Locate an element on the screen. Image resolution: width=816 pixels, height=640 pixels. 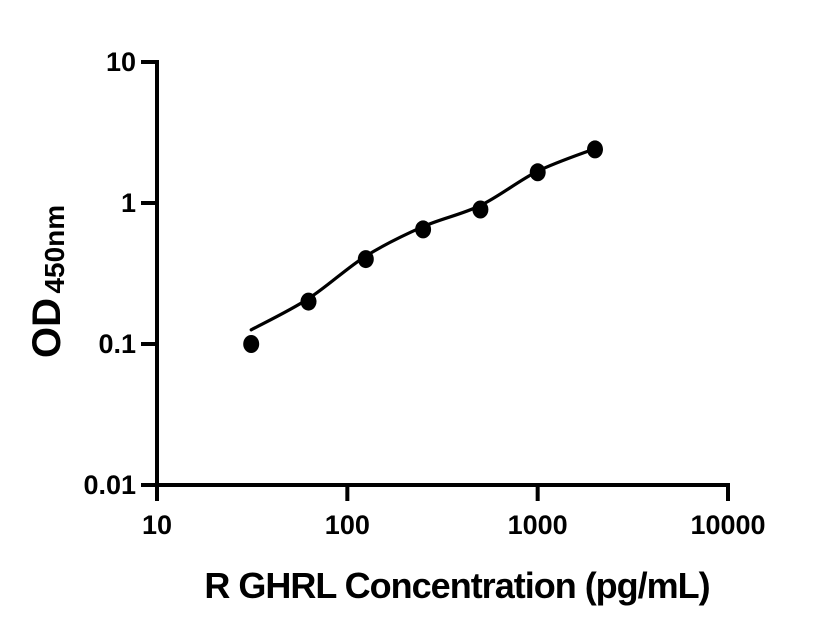
x-tick-label: 10000 is located at coordinates (727, 525).